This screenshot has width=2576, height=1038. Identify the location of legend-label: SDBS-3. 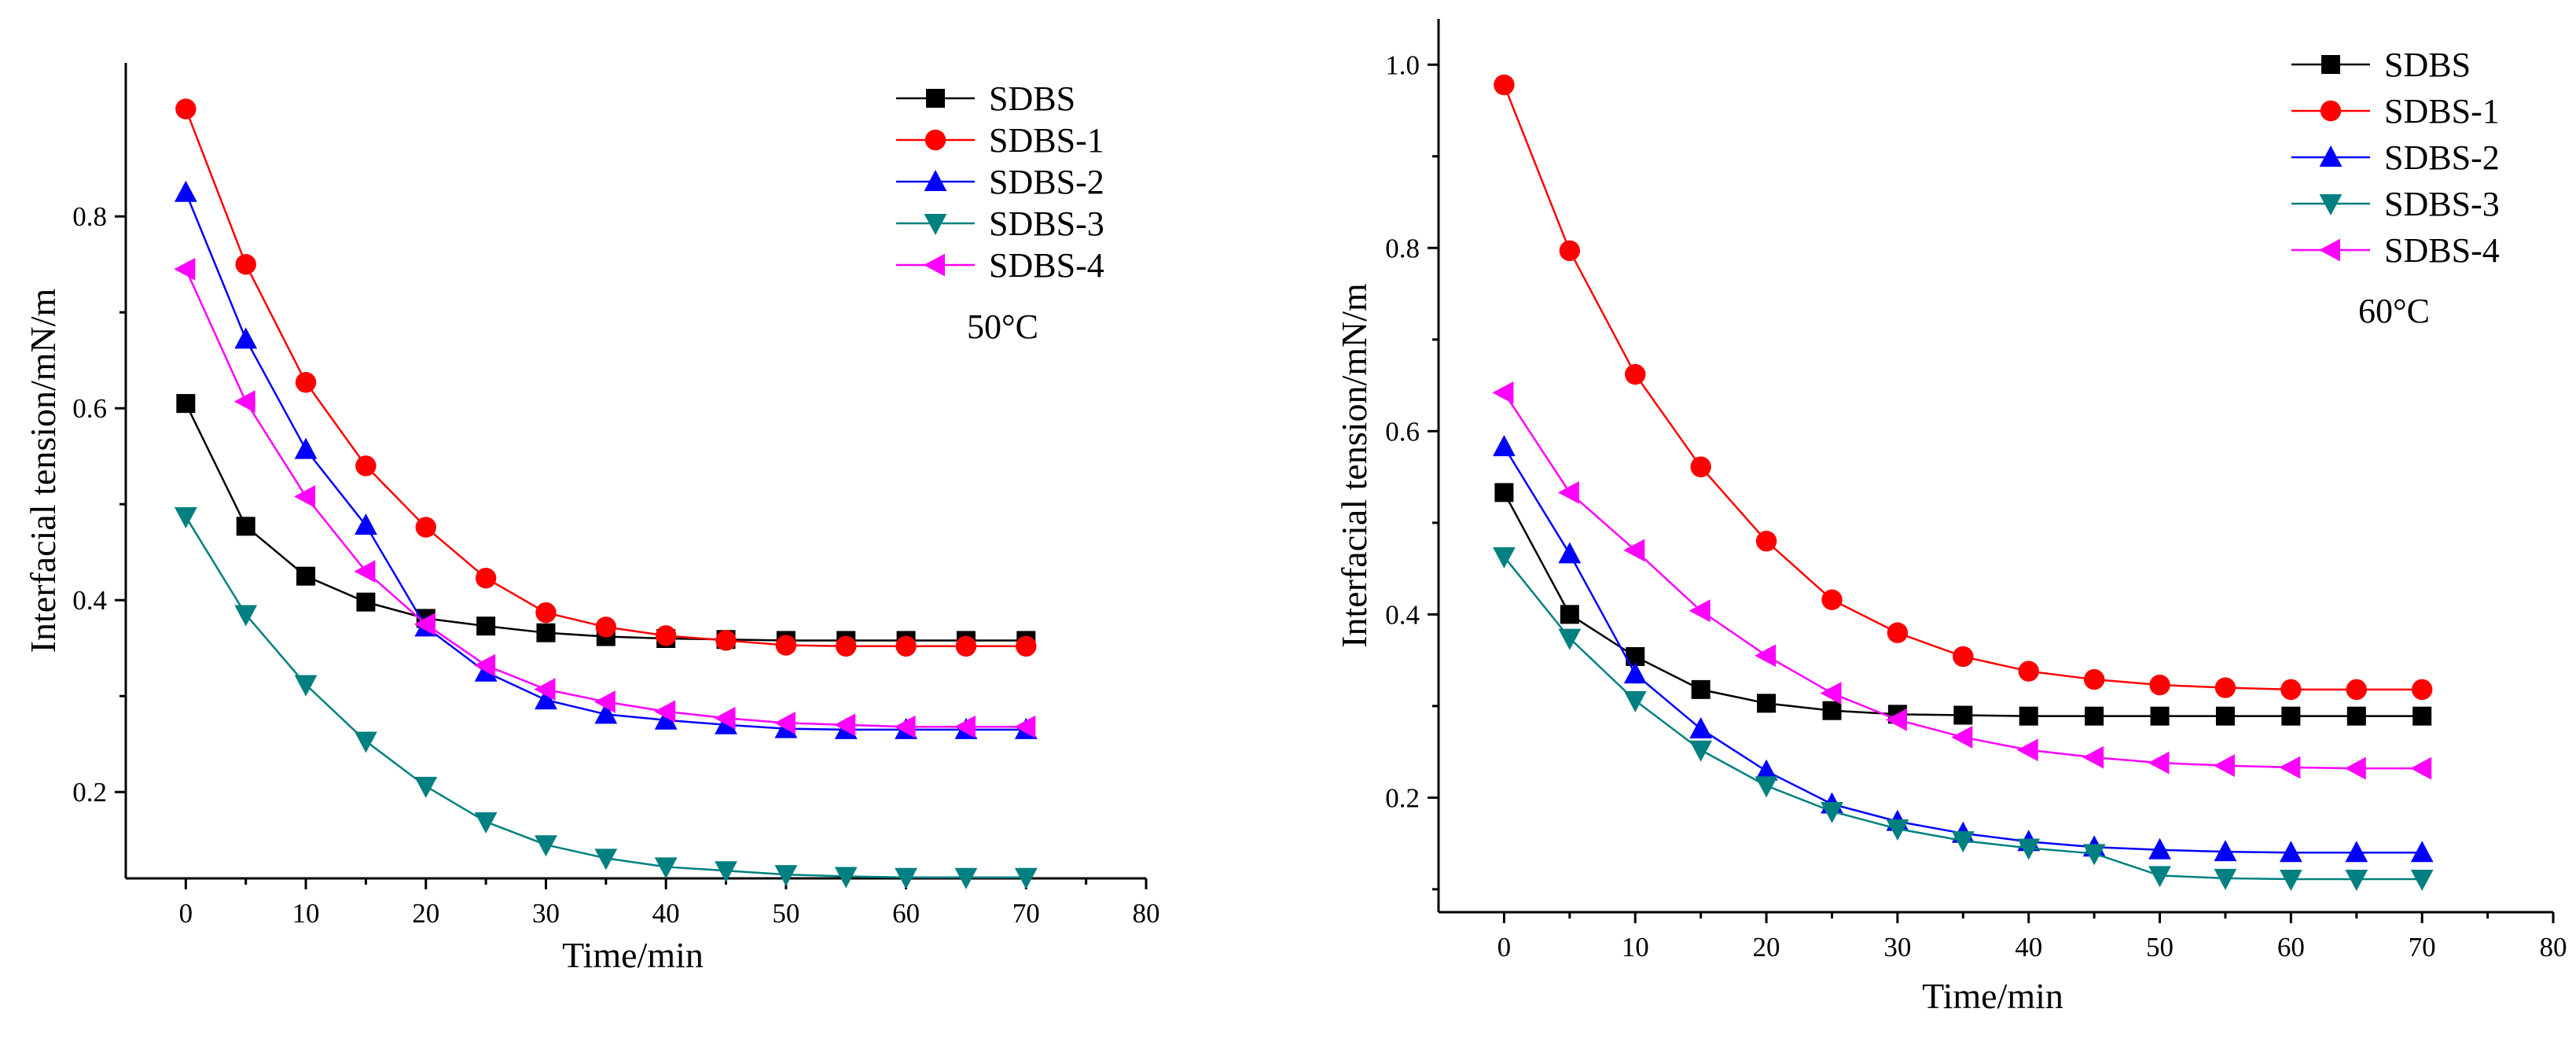
(1046, 223).